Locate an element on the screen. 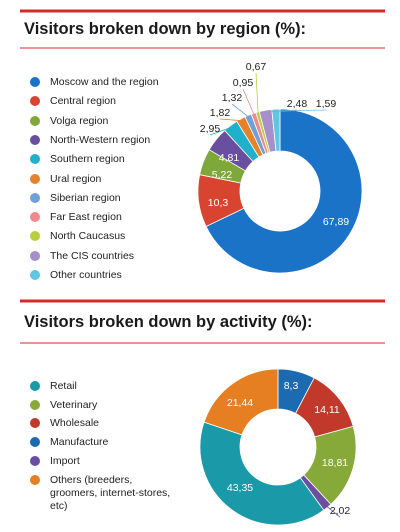 The width and height of the screenshot is (400, 532). legend-label: Import is located at coordinates (65, 460).